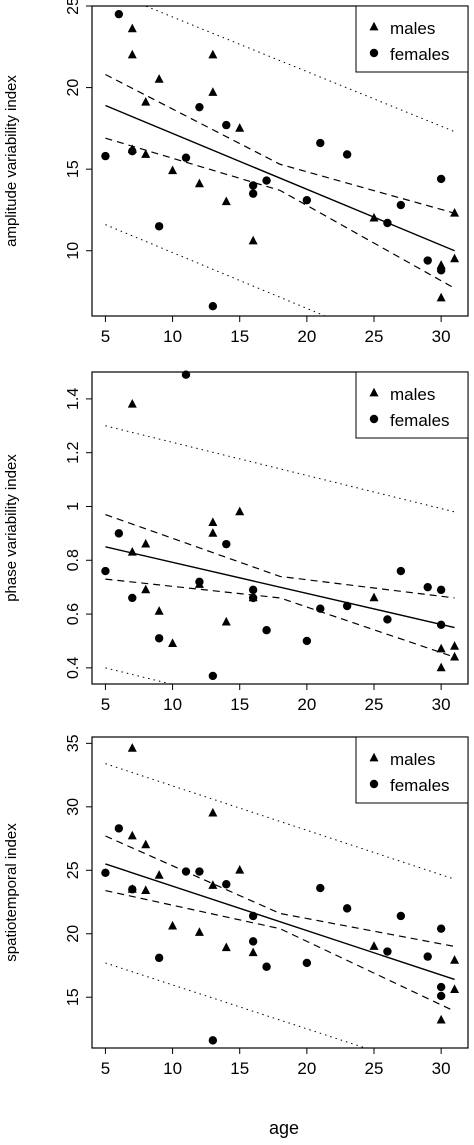 The height and width of the screenshot is (1145, 474). Describe the element at coordinates (11, 892) in the screenshot. I see `y-axis-title: spatiotemporal index` at that location.